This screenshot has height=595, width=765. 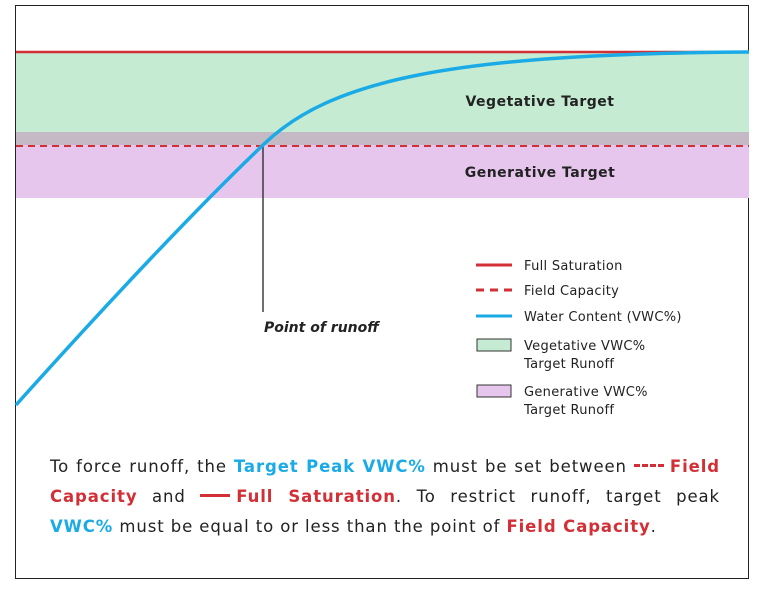 What do you see at coordinates (316, 496) in the screenshot?
I see `highlight: Full Saturation` at bounding box center [316, 496].